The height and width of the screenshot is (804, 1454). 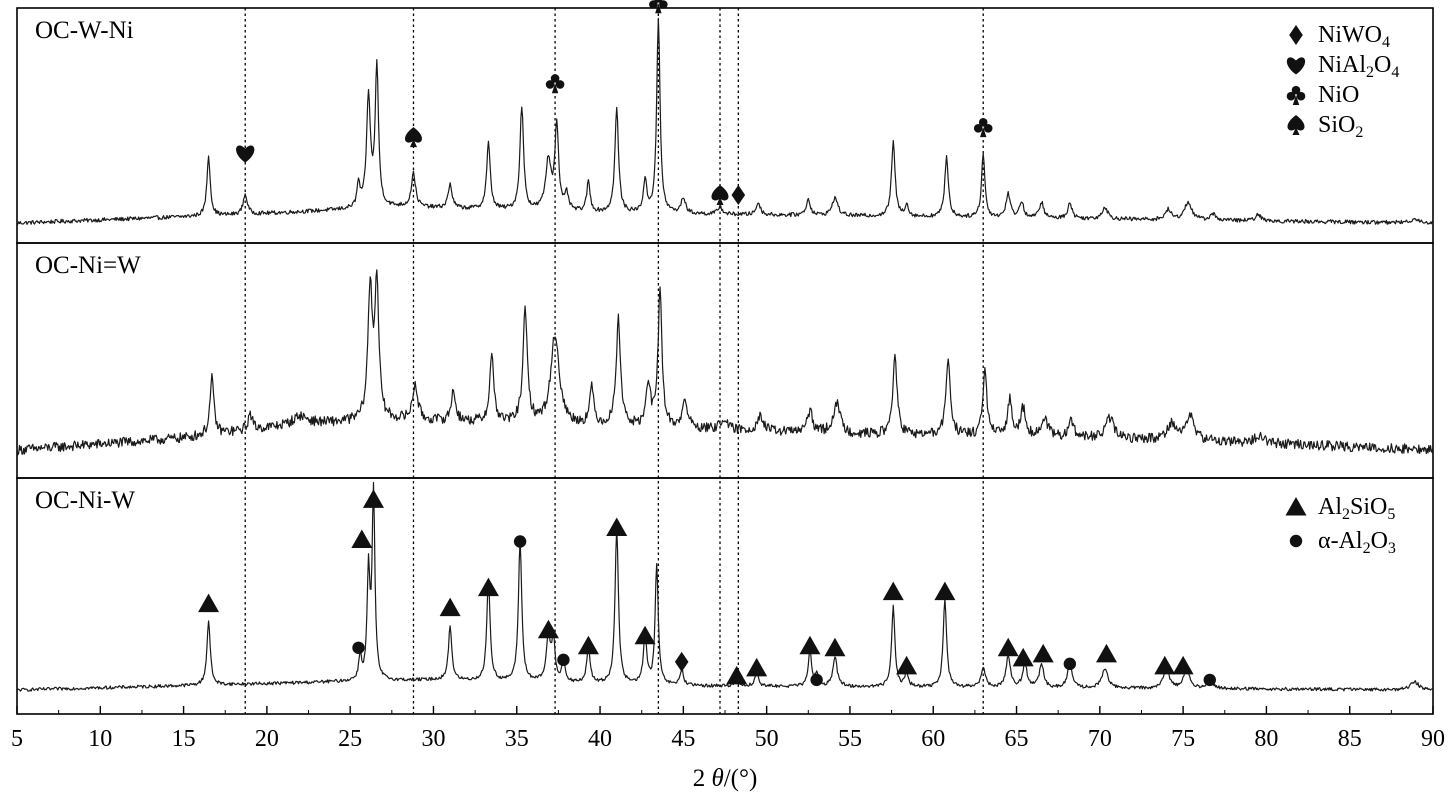 I want to click on legend-entry: SiO2, so click(x=1325, y=126).